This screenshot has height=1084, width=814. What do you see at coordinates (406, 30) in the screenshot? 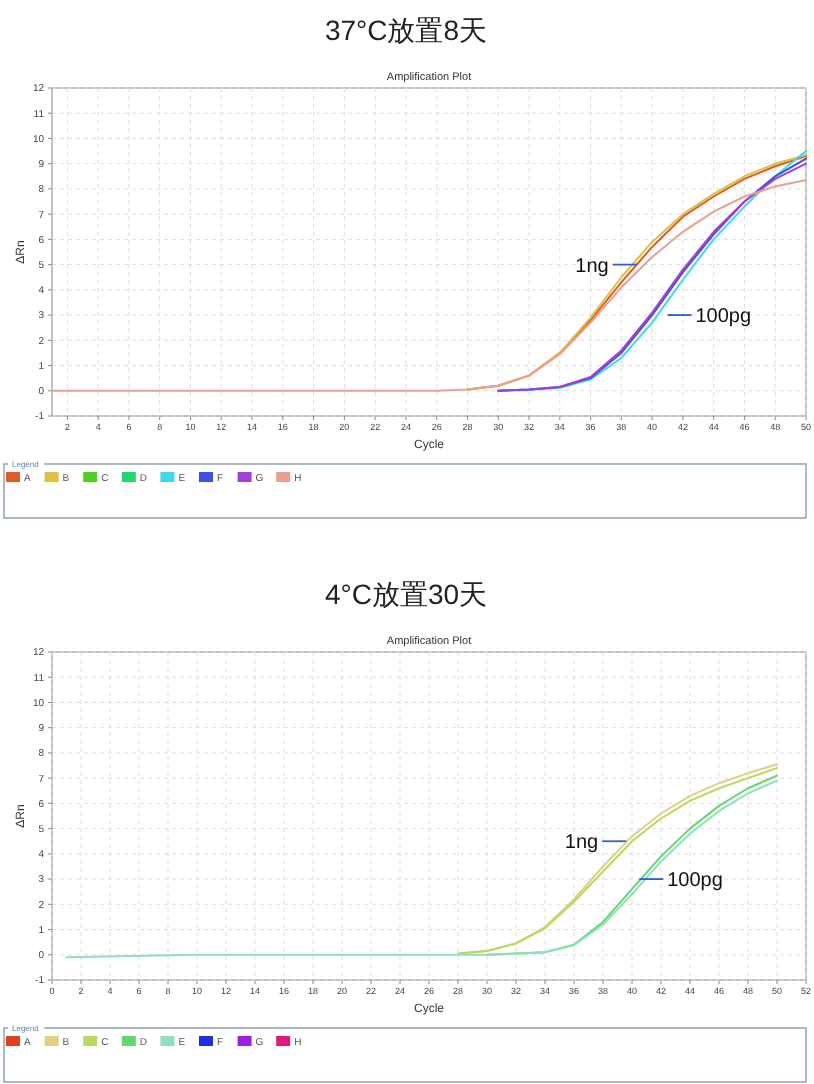
I see `chart-title: 37°C放置8天` at bounding box center [406, 30].